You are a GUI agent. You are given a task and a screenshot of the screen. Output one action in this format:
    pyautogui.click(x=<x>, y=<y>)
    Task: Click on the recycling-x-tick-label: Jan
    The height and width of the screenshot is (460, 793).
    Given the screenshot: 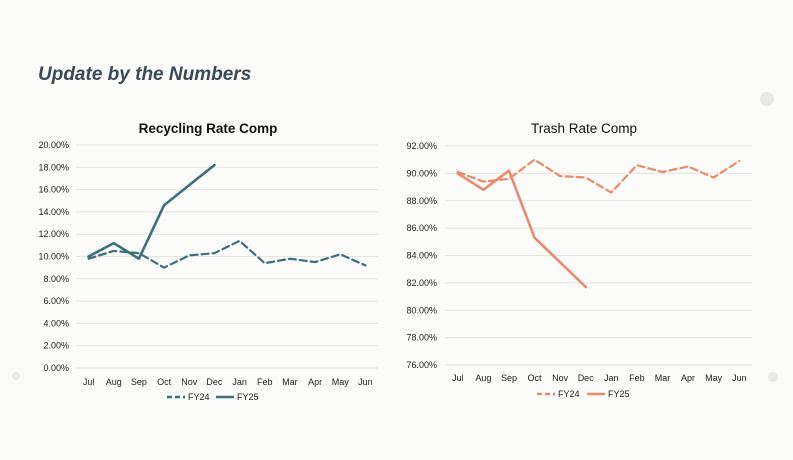 What is the action you would take?
    pyautogui.click(x=239, y=382)
    